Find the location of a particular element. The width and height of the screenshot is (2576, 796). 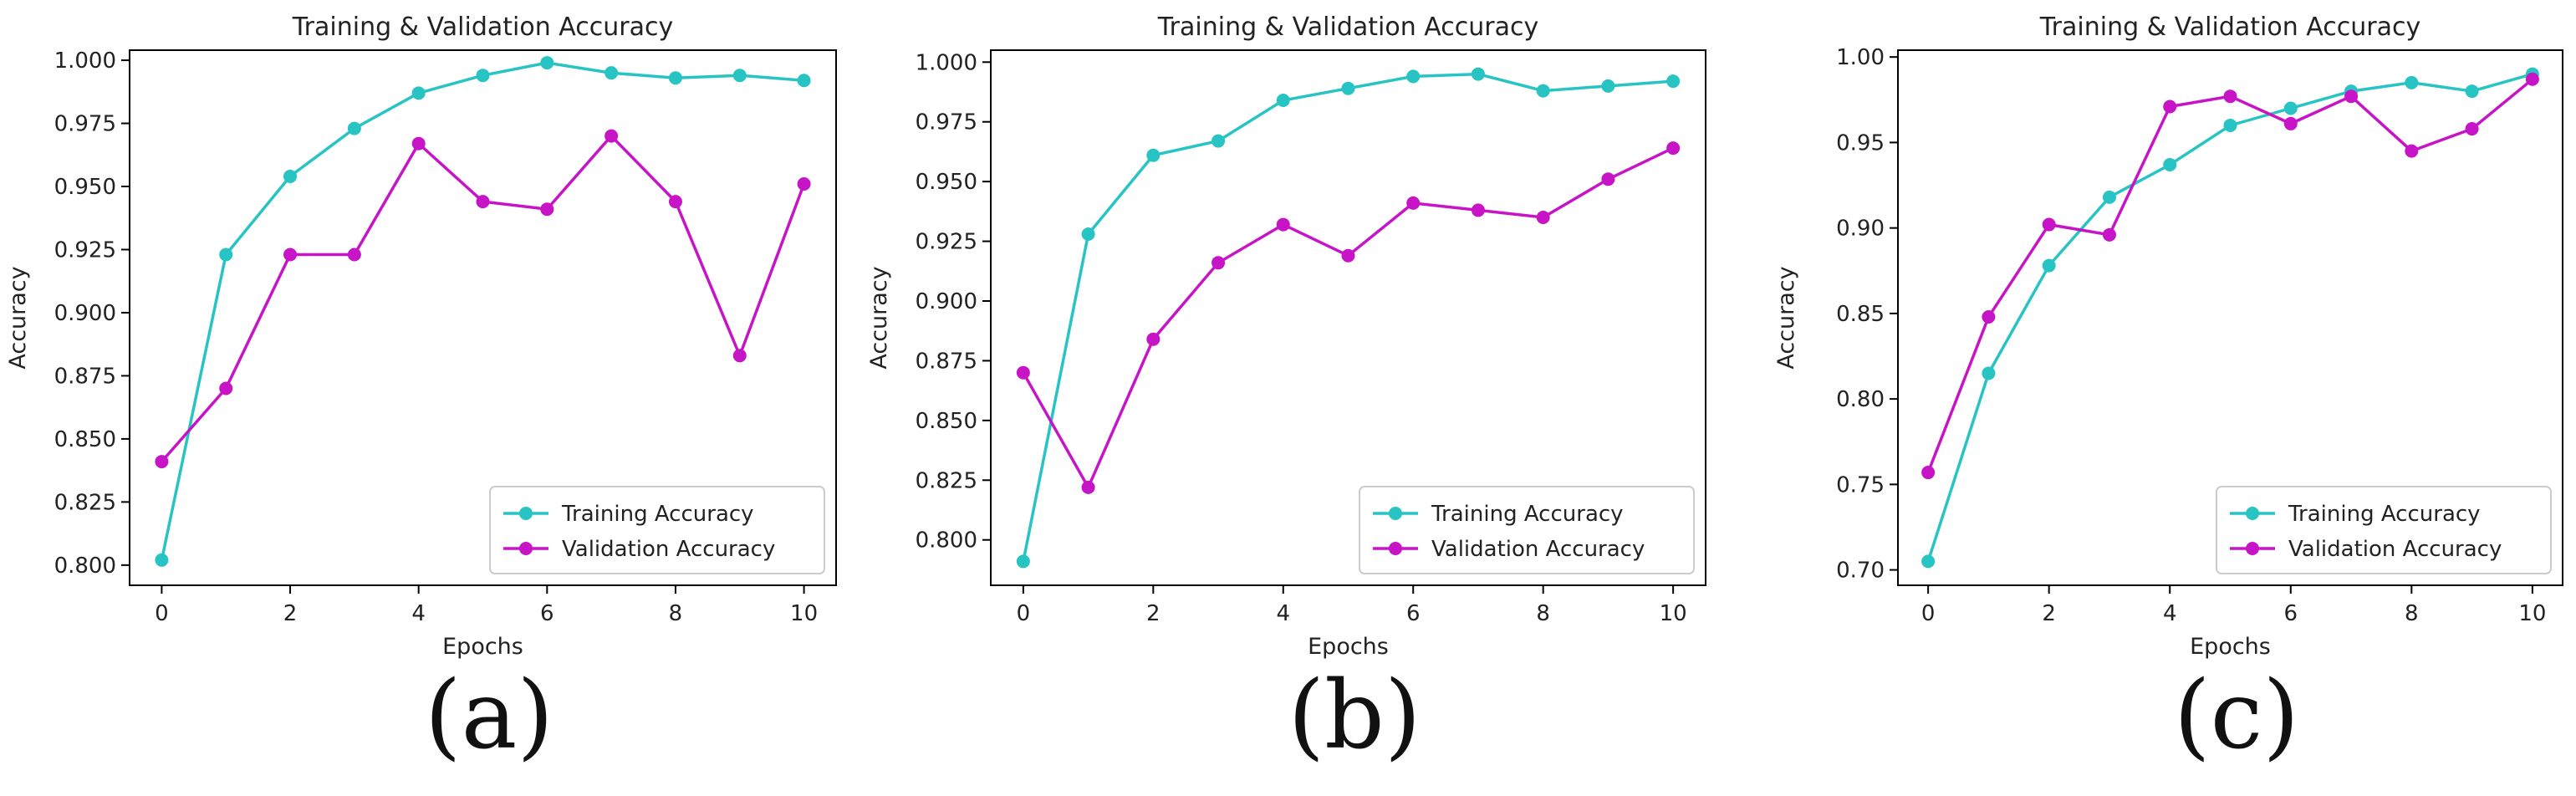

y-tick-label: 0.70 is located at coordinates (1861, 571).